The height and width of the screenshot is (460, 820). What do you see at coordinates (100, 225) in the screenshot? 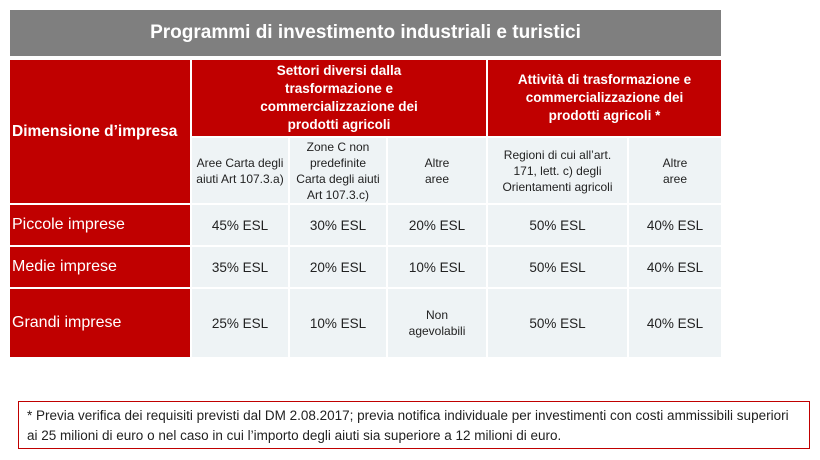
I see `row-label: Piccole imprese` at bounding box center [100, 225].